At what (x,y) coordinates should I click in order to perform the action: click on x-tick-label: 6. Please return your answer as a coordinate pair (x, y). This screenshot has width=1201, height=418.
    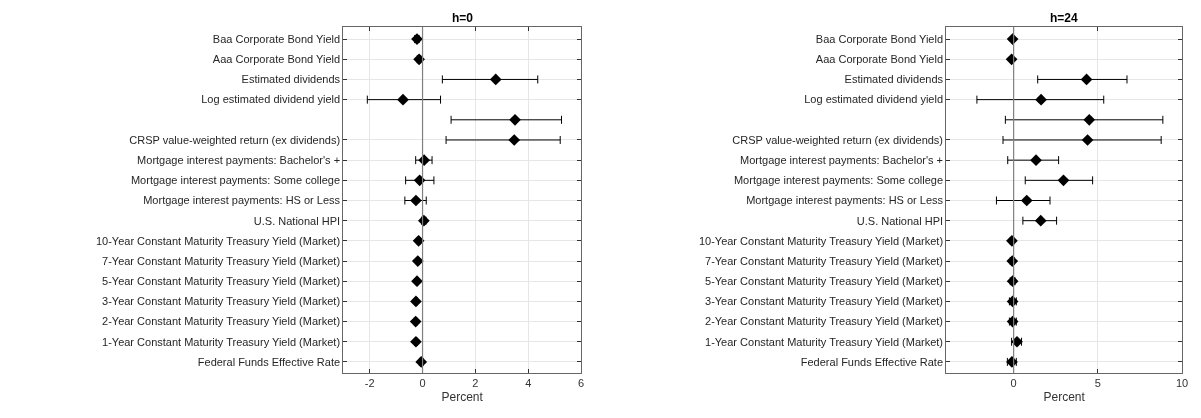
    Looking at the image, I should click on (581, 383).